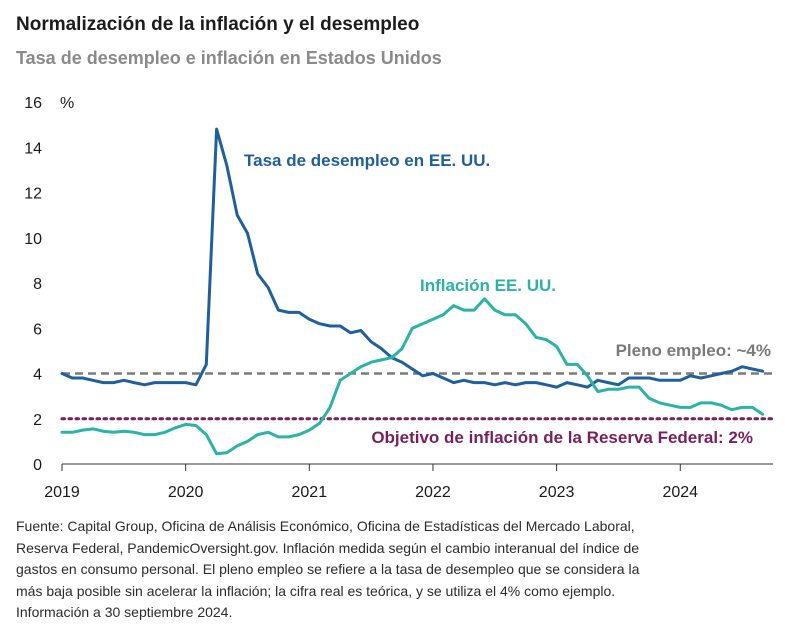 The width and height of the screenshot is (785, 636). Describe the element at coordinates (37, 420) in the screenshot. I see `y-tick-label: 2` at that location.